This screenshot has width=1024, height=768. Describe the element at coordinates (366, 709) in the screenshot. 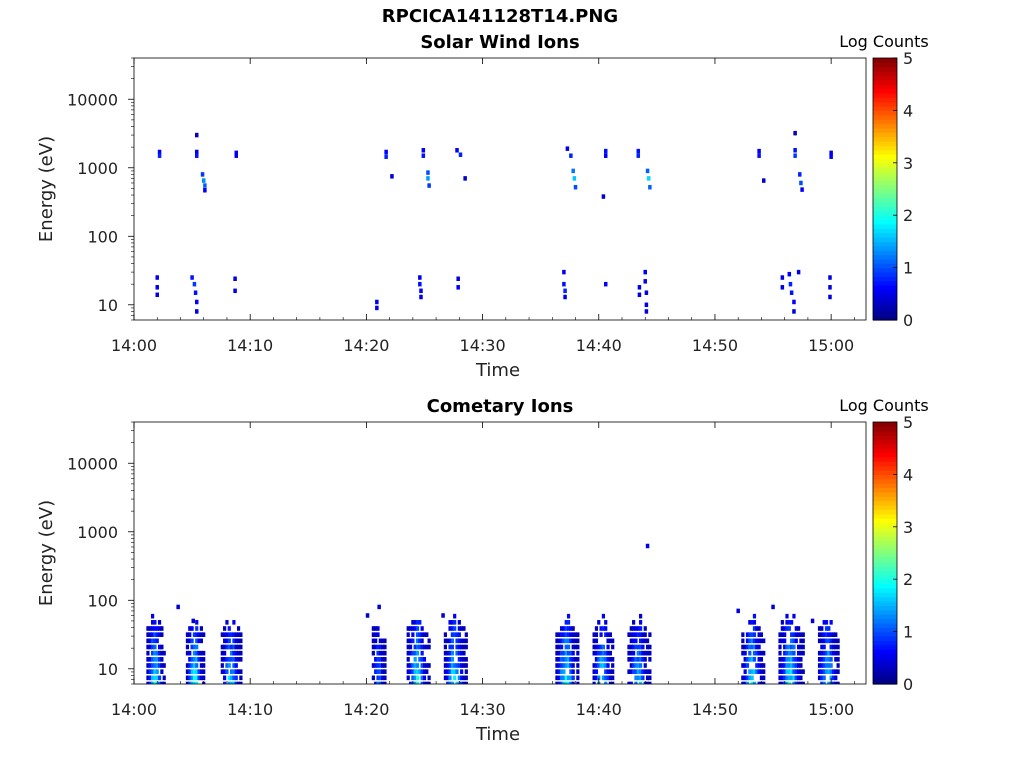

I see `x-tick-label: 14:20` at that location.